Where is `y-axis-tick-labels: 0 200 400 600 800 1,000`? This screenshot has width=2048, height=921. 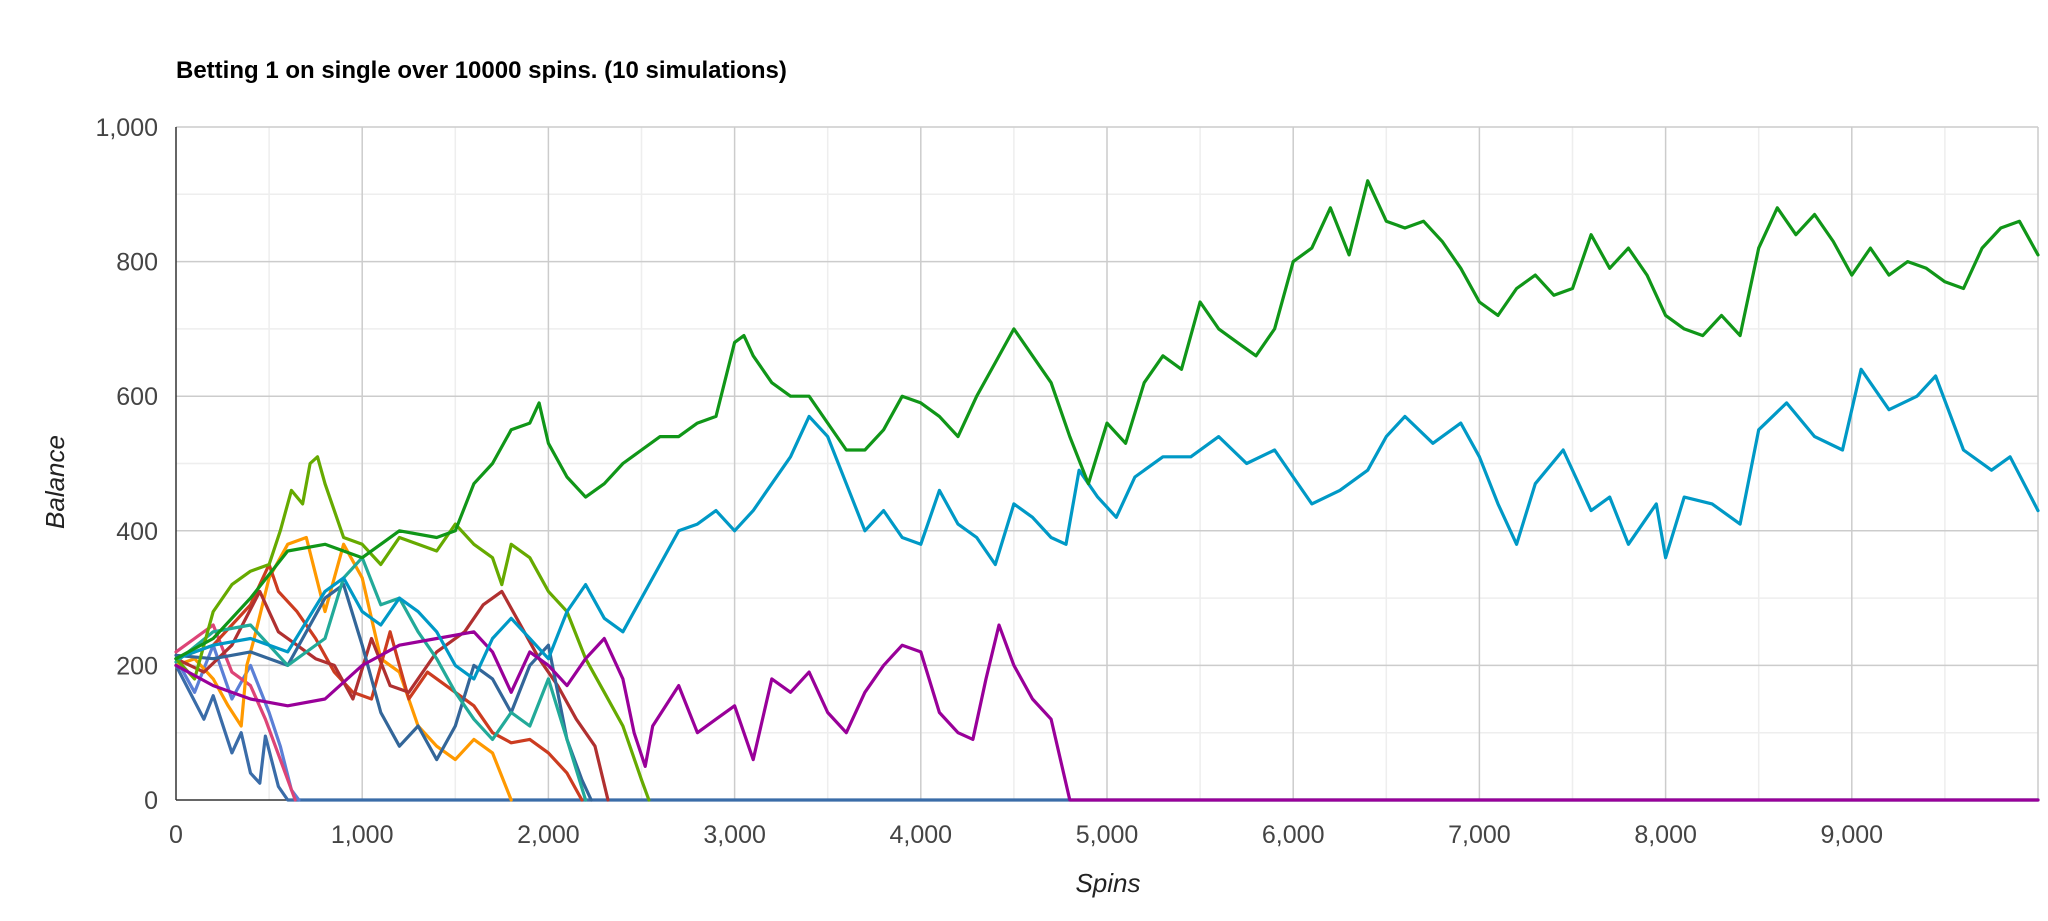 y-axis-tick-labels: 0 200 400 600 800 1,000 is located at coordinates (126, 464).